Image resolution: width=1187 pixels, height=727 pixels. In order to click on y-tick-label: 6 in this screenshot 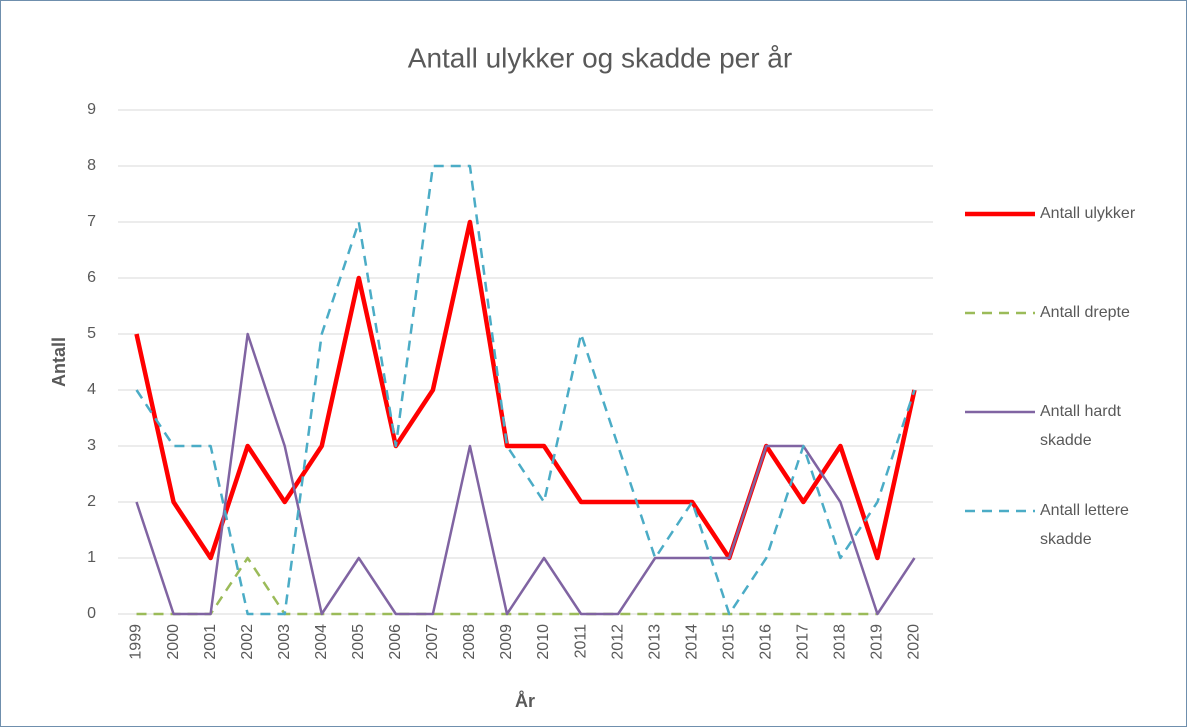, I will do `click(91, 277)`.